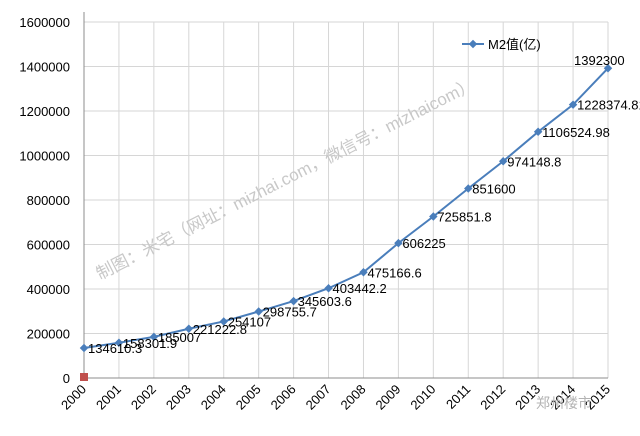 The width and height of the screenshot is (640, 436). Describe the element at coordinates (48, 334) in the screenshot. I see `y-tick-label: 200000` at that location.